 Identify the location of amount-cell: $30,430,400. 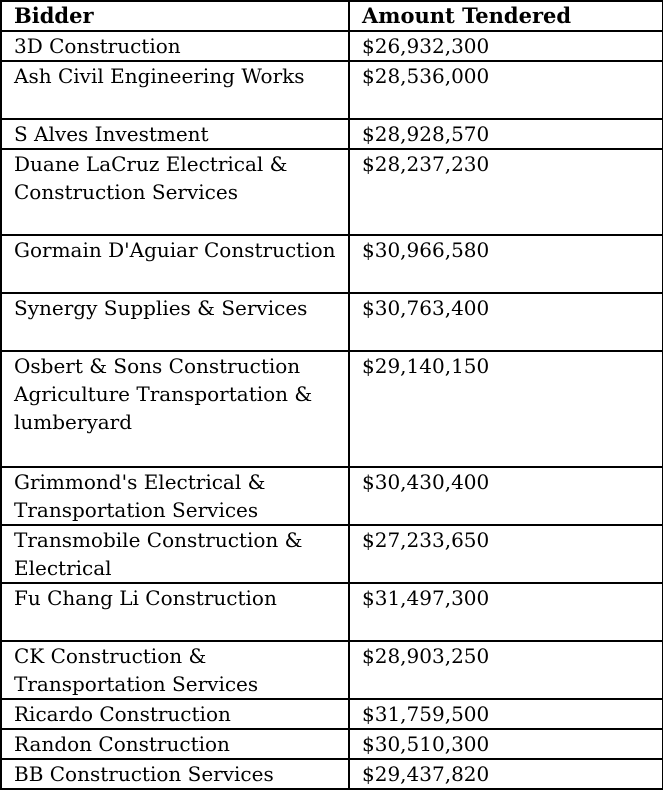
(505, 496).